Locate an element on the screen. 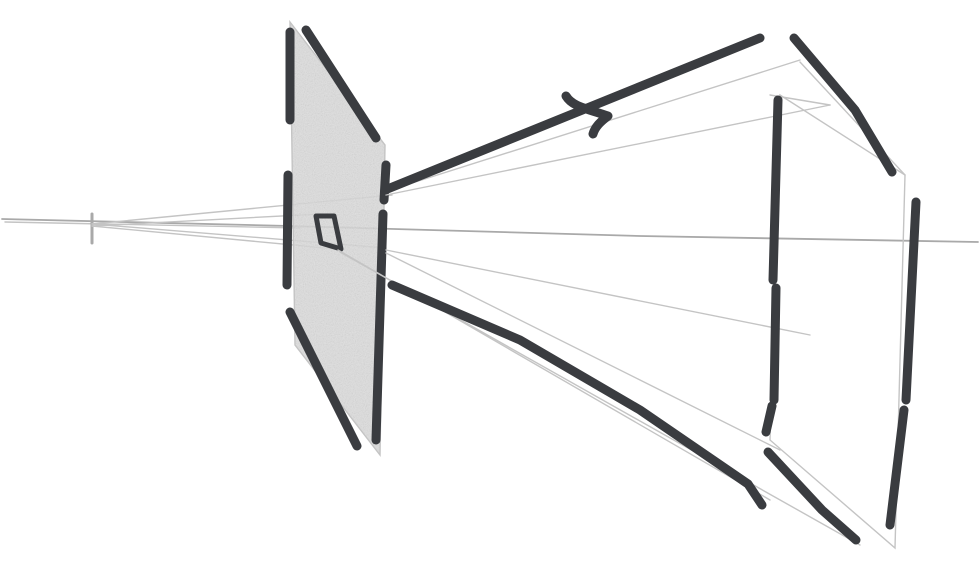 The image size is (980, 583). far-plane is located at coordinates (841, 291).